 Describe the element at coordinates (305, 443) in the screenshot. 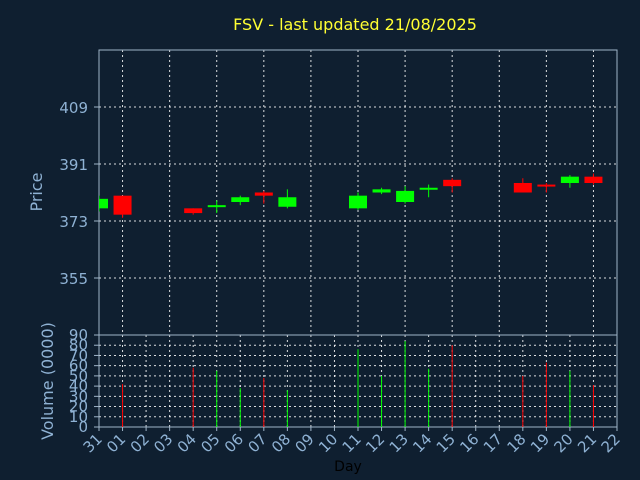

I see `x-tick-label: 09` at that location.